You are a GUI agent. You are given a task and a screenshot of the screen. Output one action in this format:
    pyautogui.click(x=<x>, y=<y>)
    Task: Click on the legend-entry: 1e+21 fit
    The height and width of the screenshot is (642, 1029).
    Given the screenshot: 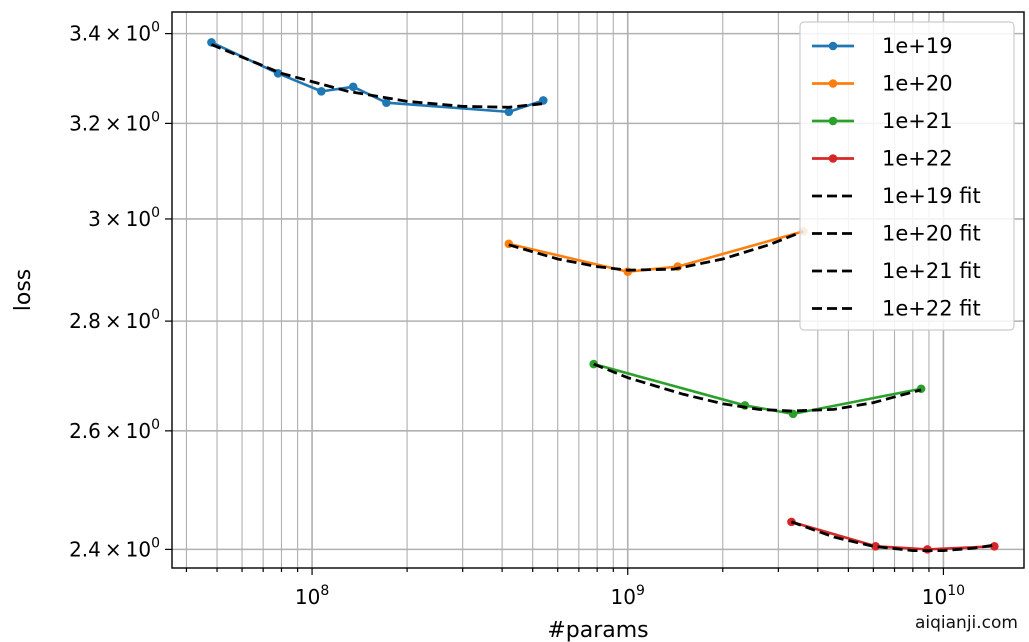 What is the action you would take?
    pyautogui.click(x=896, y=271)
    